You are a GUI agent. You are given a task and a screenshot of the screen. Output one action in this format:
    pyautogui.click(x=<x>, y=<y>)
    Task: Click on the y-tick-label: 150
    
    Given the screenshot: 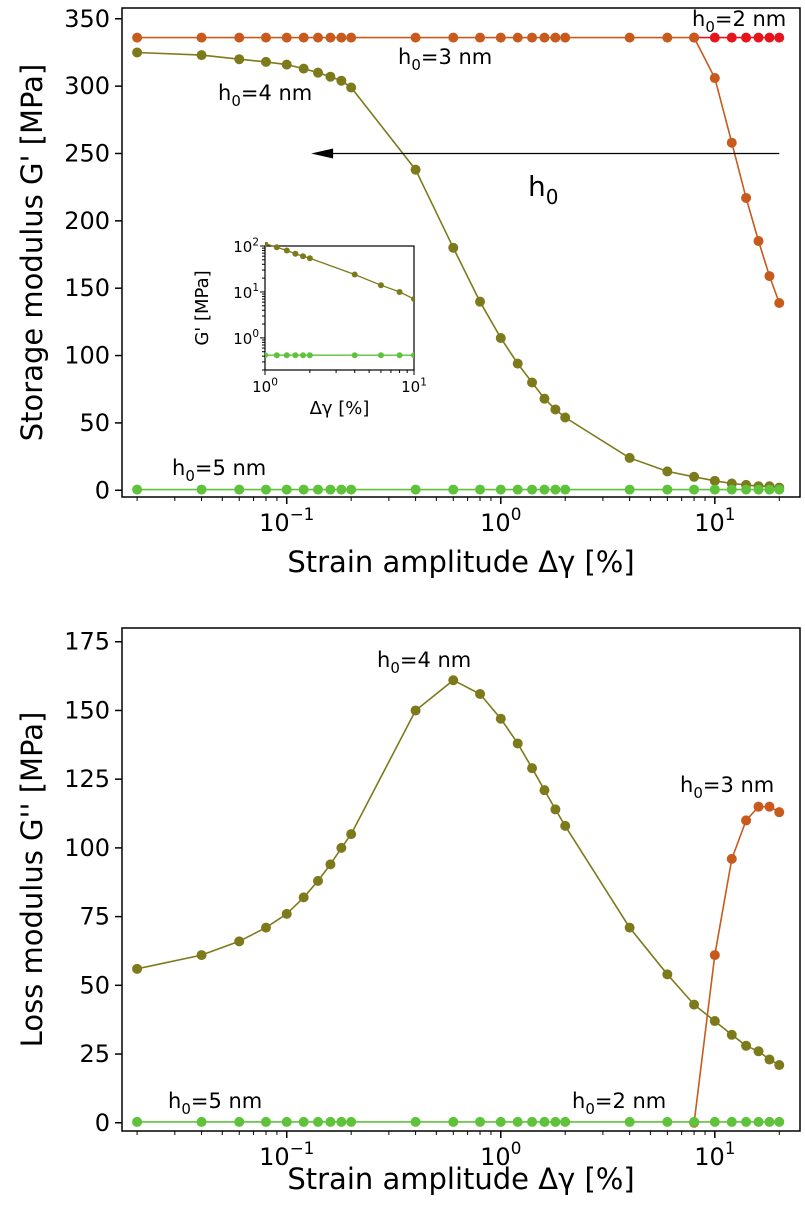 What is the action you would take?
    pyautogui.click(x=87, y=288)
    